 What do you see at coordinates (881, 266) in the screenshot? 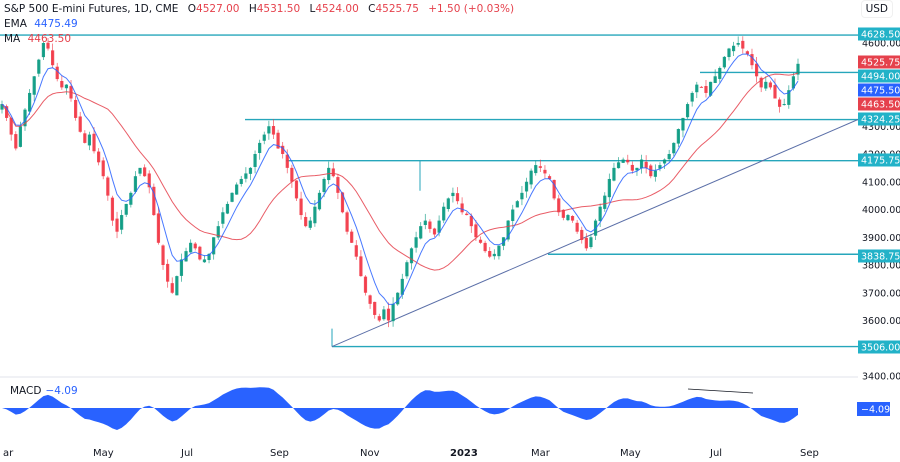
I see `svg-text: 3800.00` at bounding box center [881, 266].